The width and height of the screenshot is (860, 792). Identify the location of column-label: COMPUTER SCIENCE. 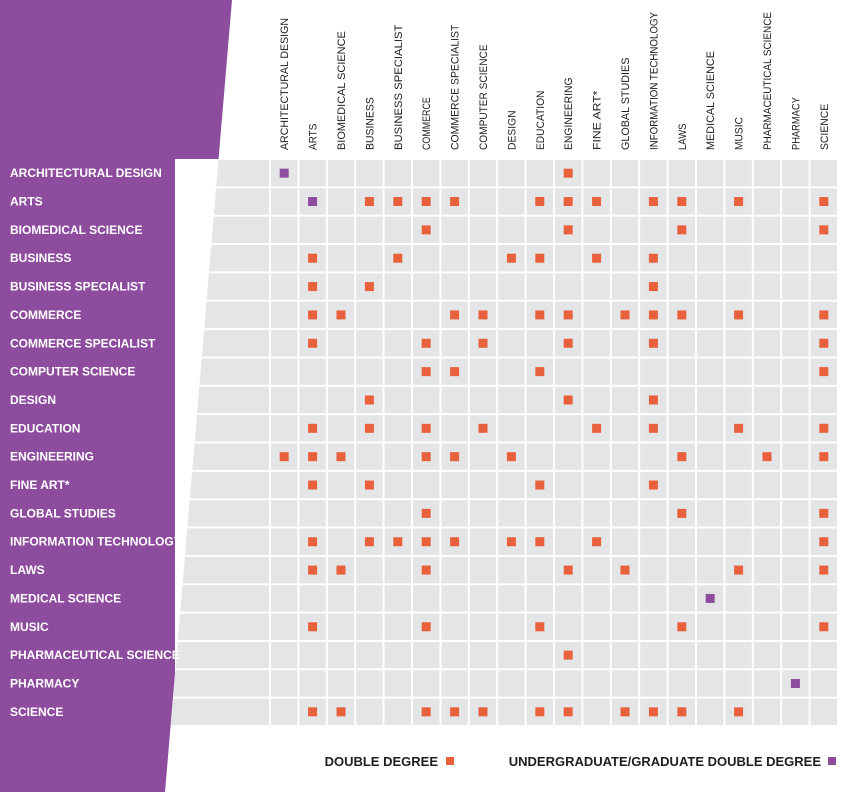
(484, 97).